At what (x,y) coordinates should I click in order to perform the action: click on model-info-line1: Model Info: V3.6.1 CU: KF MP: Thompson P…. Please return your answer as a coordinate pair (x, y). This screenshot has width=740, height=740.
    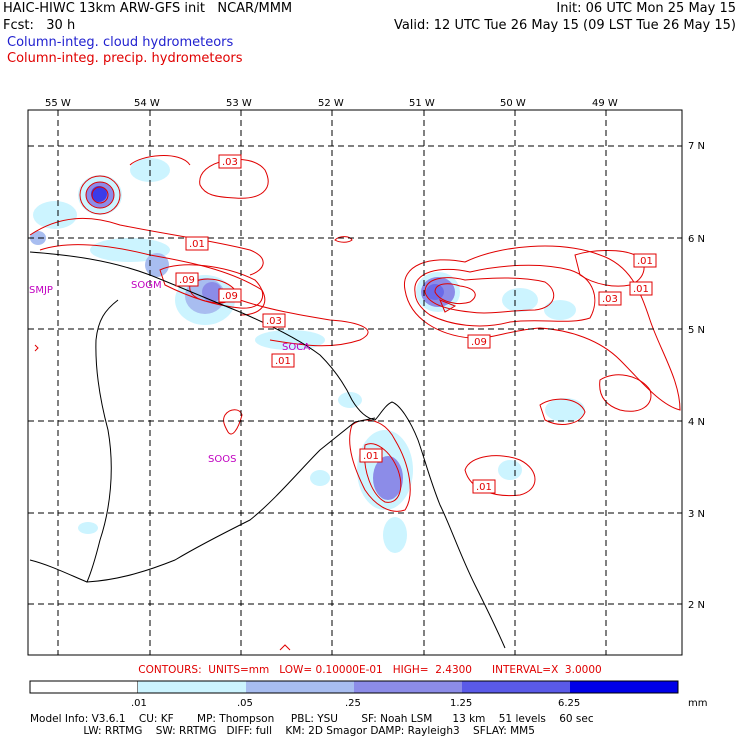
    Looking at the image, I should click on (312, 719).